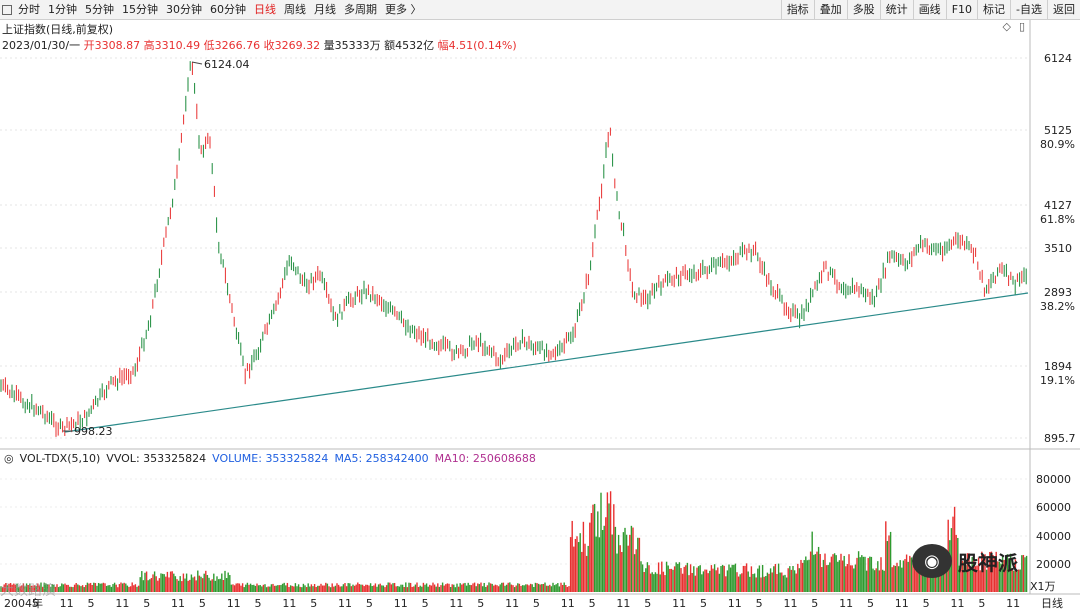 The width and height of the screenshot is (1080, 612). I want to click on watermark-left: 大数路演, so click(28, 591).